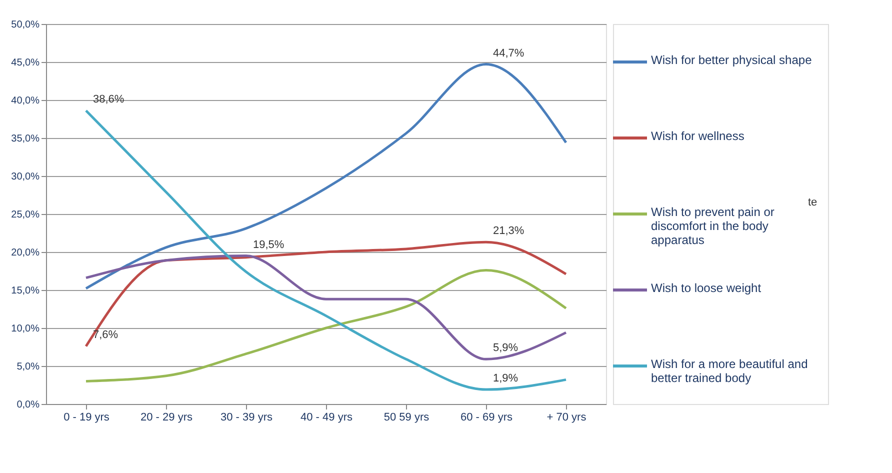  I want to click on y-tick-label: 50,0%, so click(25, 25).